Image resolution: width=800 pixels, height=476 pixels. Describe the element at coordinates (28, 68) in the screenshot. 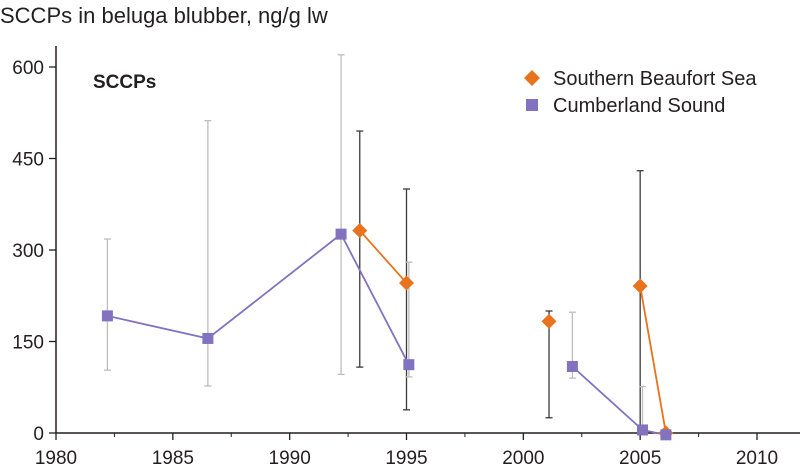

I see `y-tick-label: 600` at that location.